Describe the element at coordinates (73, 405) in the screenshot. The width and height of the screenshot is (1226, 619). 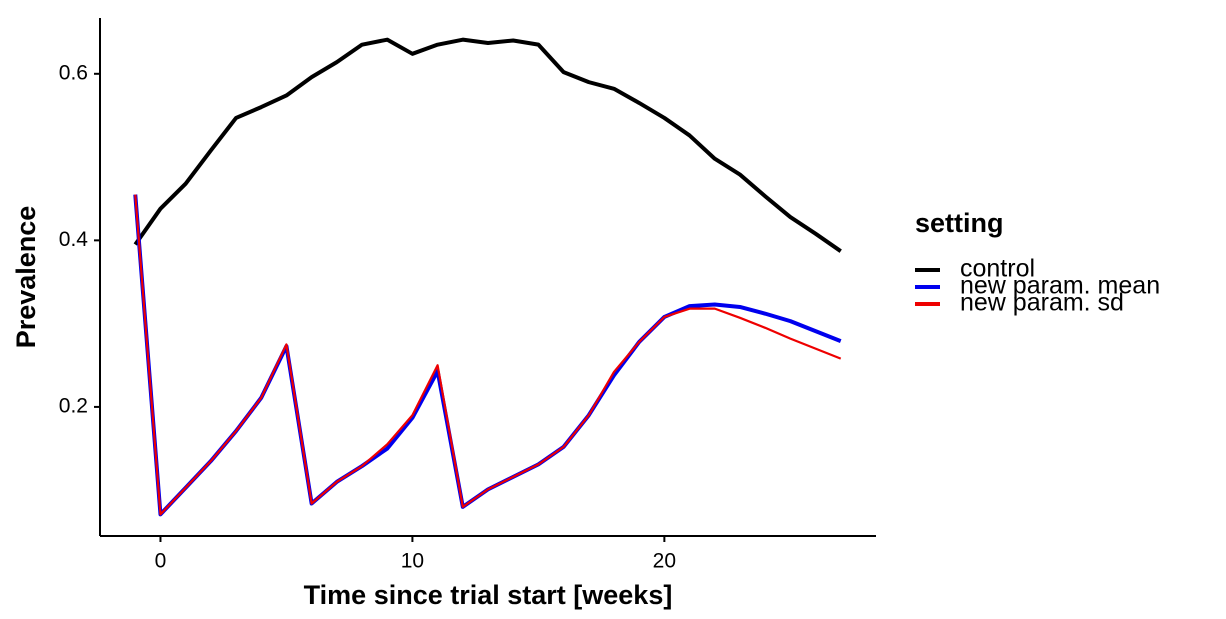
I see `y-tick-label: 0.2` at that location.